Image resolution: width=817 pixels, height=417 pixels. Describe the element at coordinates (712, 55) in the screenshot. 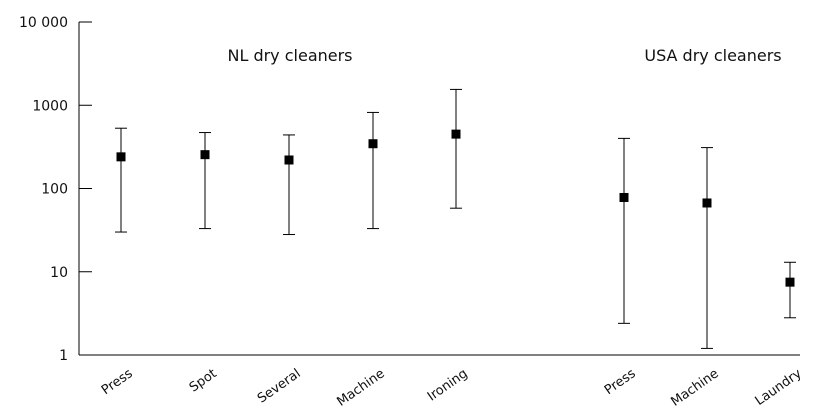

I see `group-label-1: USA dry cleaners` at that location.